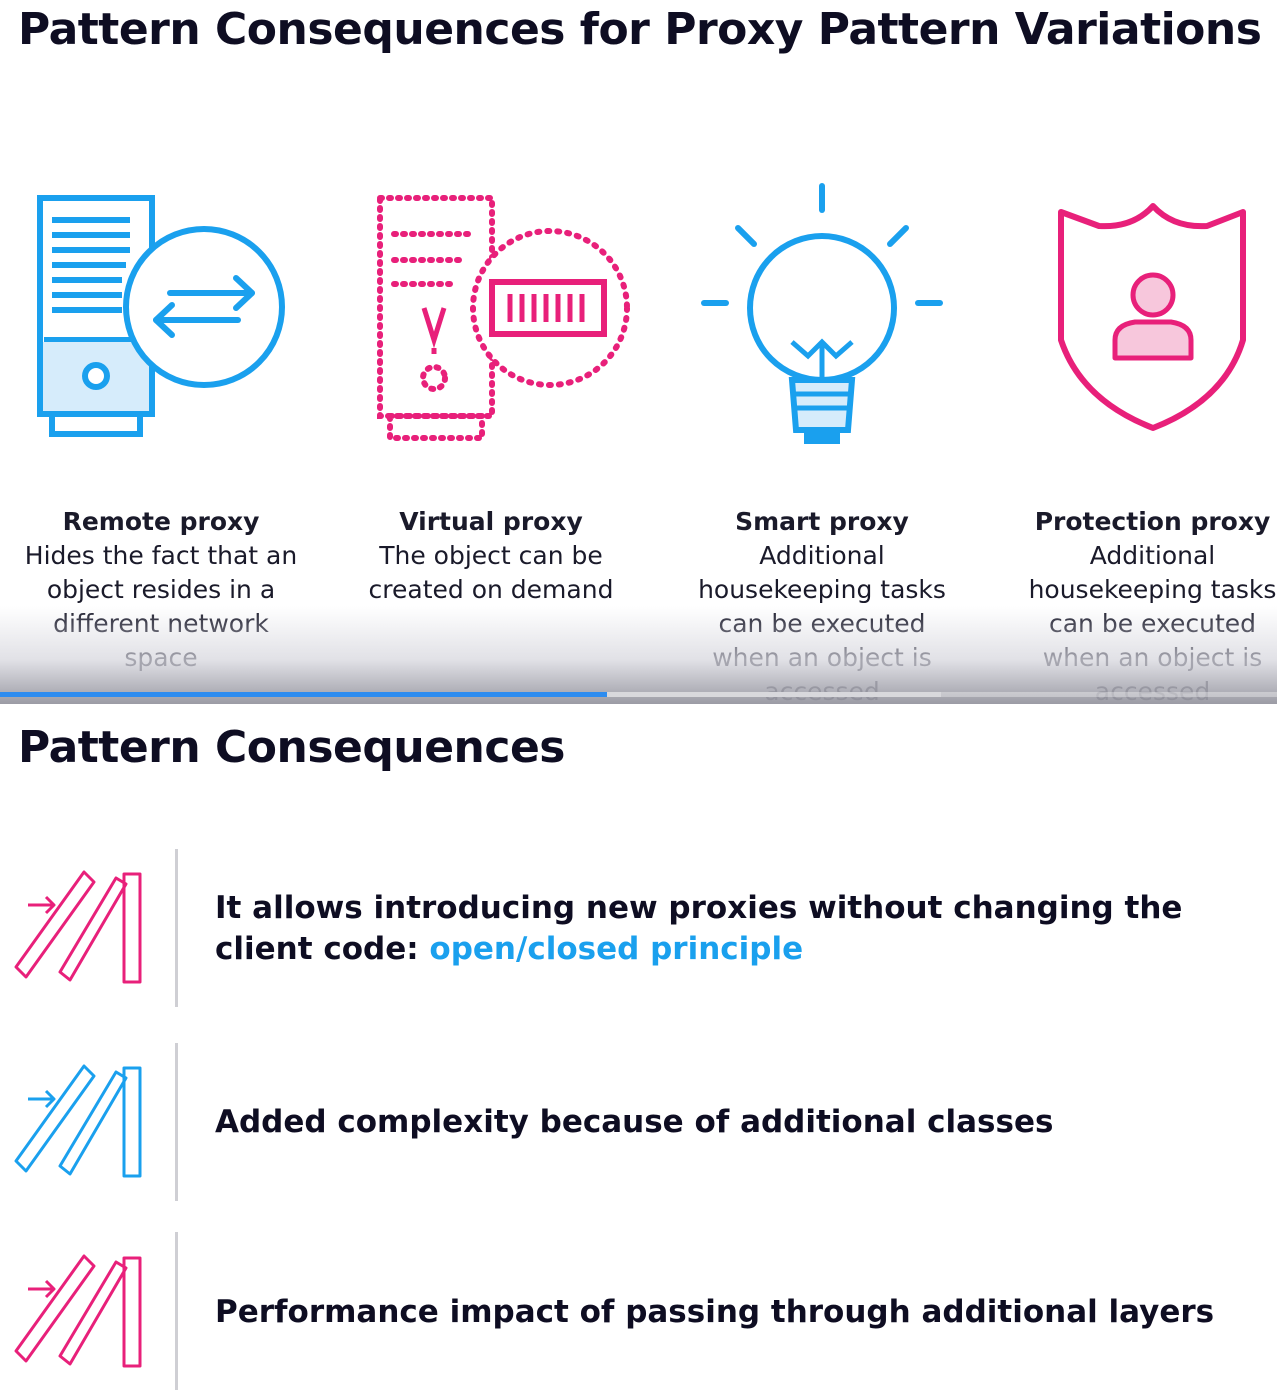 Image resolution: width=1277 pixels, height=1396 pixels. Describe the element at coordinates (1152, 317) in the screenshot. I see `shield-user-icon` at that location.